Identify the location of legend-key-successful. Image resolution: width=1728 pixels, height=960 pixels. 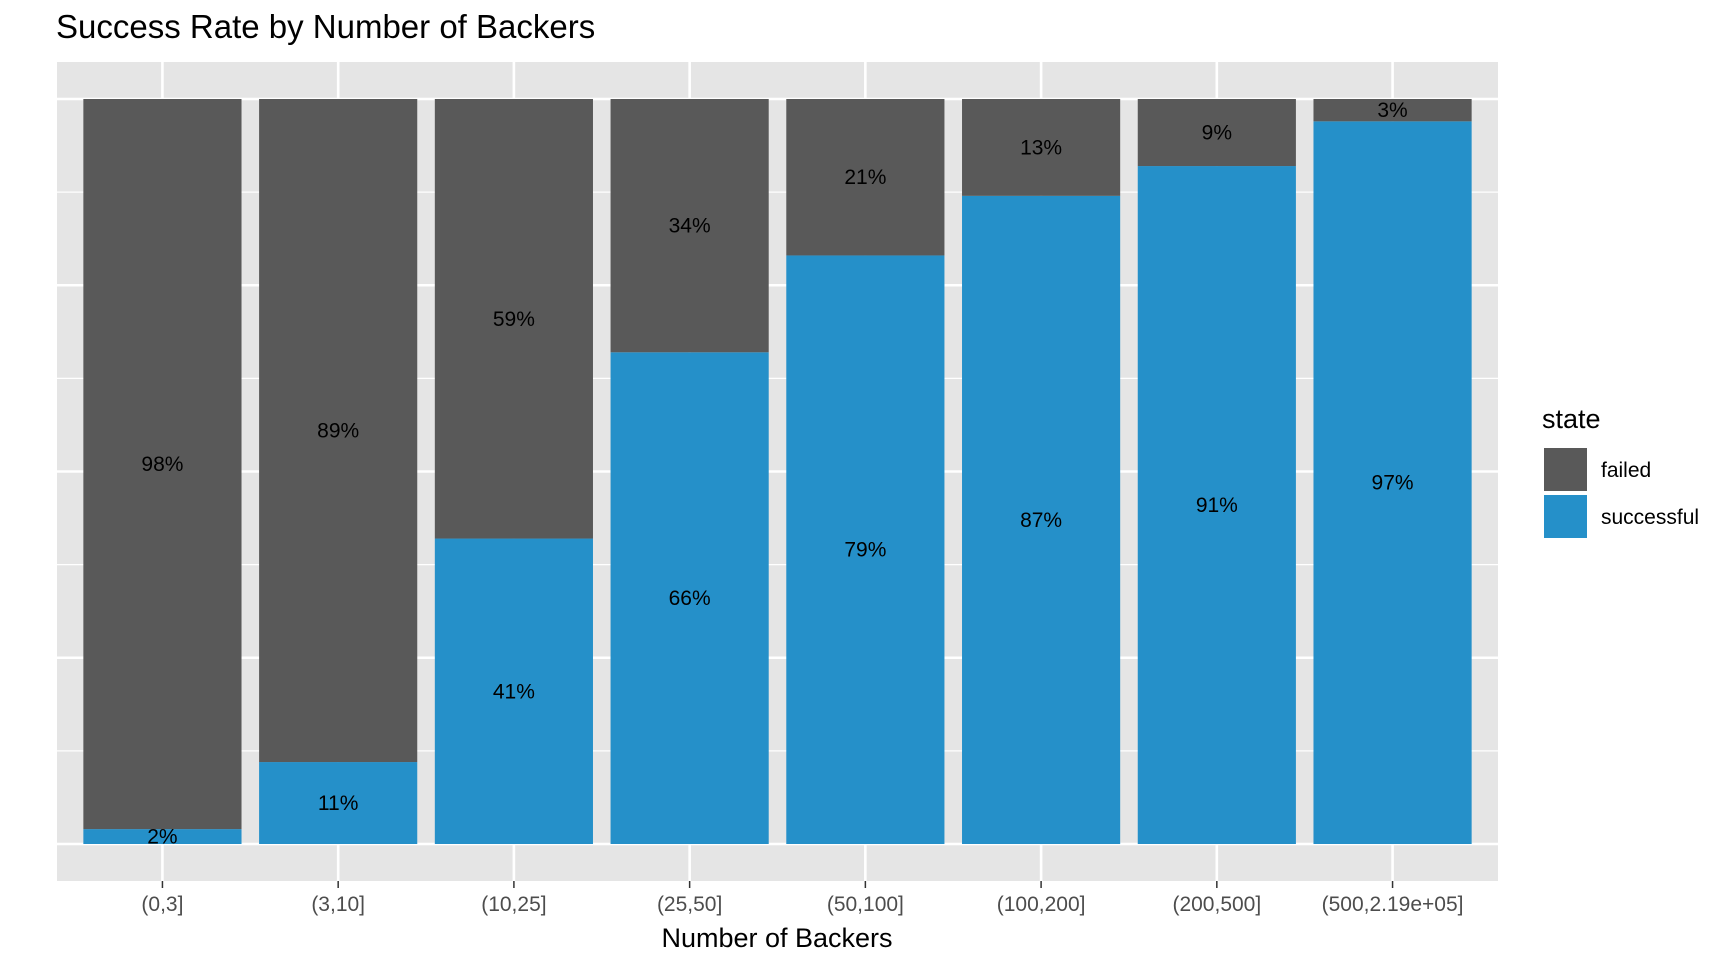
(1565, 516).